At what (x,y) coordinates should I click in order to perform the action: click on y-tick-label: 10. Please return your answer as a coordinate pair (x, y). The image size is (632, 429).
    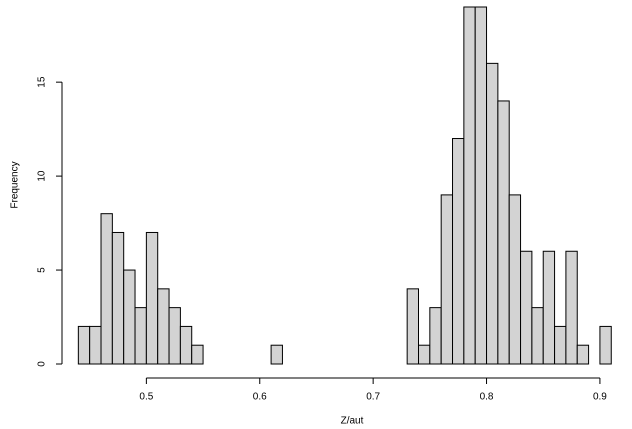
    Looking at the image, I should click on (42, 176).